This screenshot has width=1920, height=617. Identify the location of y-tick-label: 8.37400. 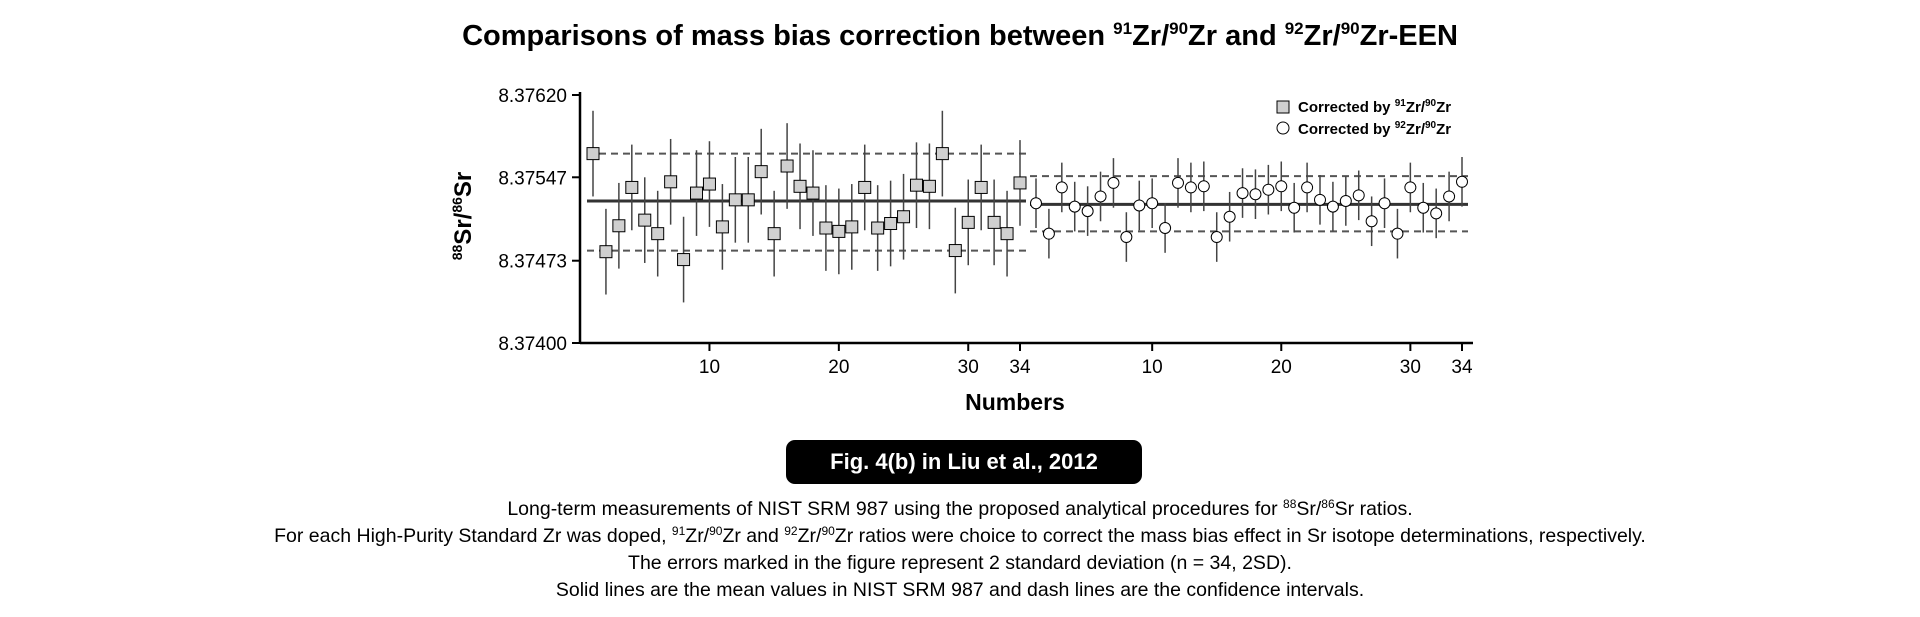
(532, 344).